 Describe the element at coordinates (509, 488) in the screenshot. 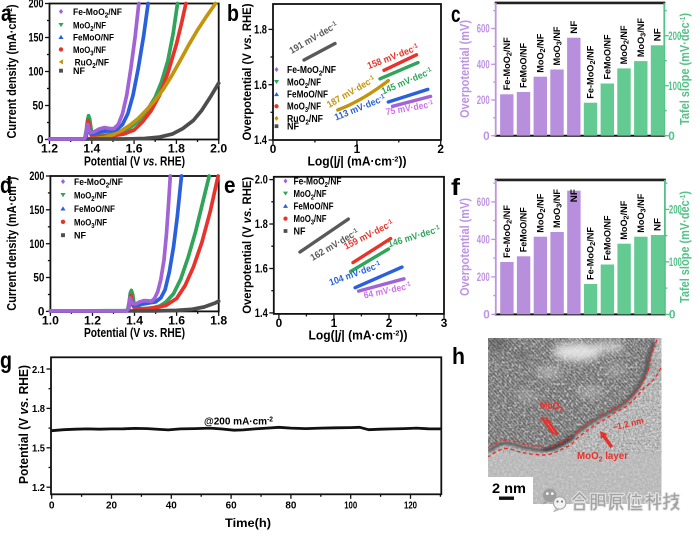

I see `svg-text: 2 nm` at that location.